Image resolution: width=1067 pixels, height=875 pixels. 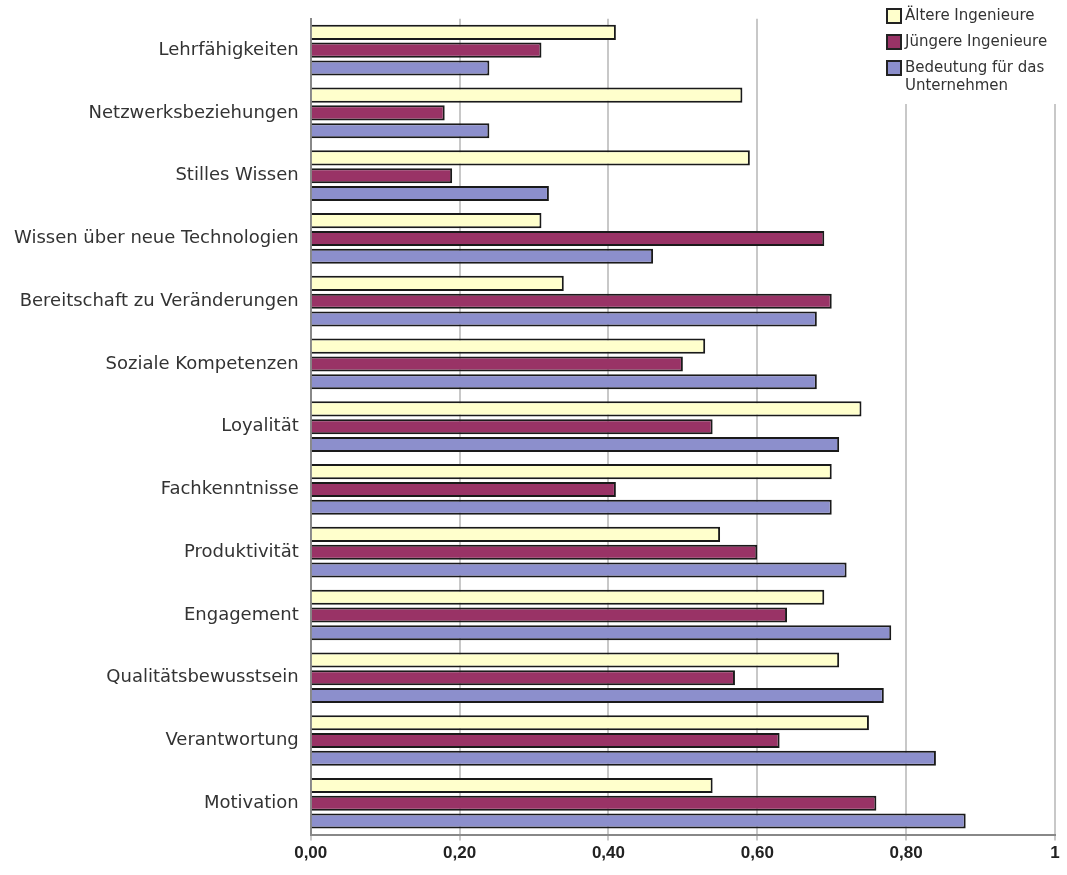 I want to click on x-tick-label: 1, so click(x=1055, y=853).